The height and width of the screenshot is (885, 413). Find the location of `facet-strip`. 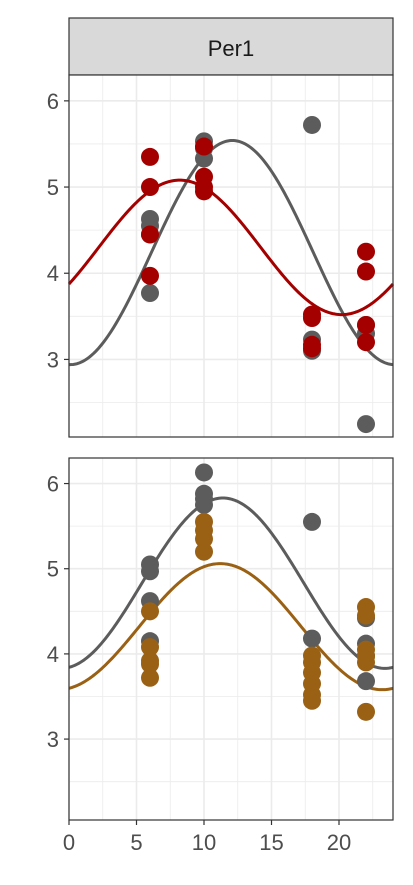

facet-strip is located at coordinates (231, 46).